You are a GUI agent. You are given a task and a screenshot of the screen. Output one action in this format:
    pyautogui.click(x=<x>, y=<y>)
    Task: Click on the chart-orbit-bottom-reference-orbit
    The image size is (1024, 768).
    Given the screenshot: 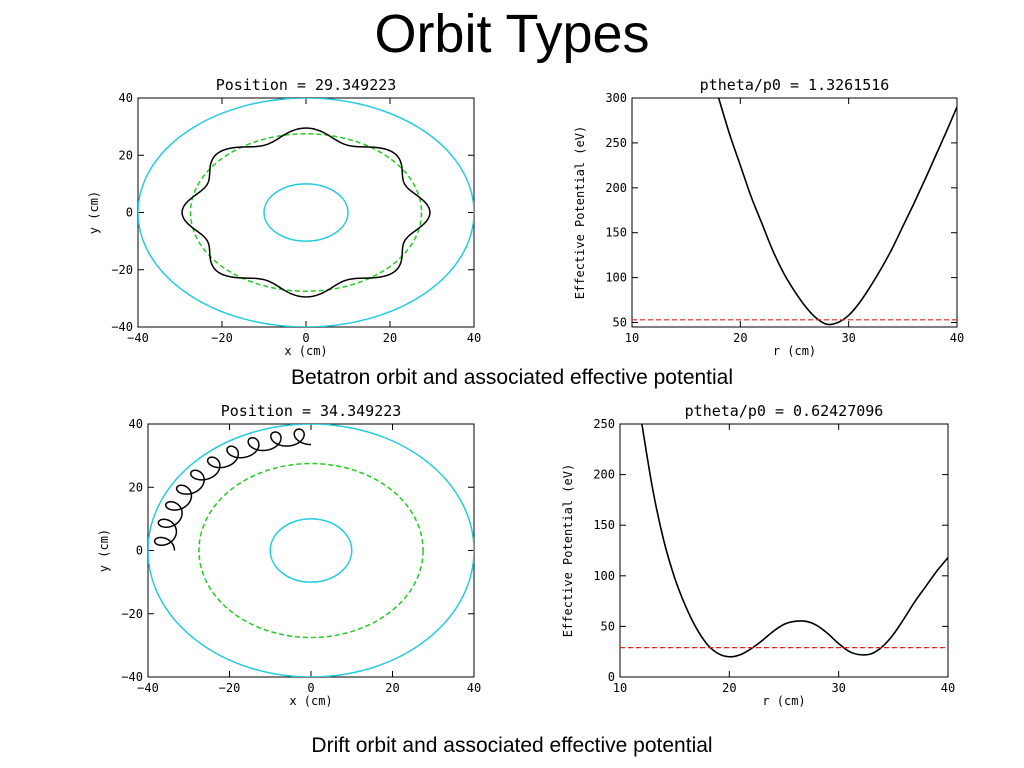 What is the action you would take?
    pyautogui.click(x=311, y=550)
    